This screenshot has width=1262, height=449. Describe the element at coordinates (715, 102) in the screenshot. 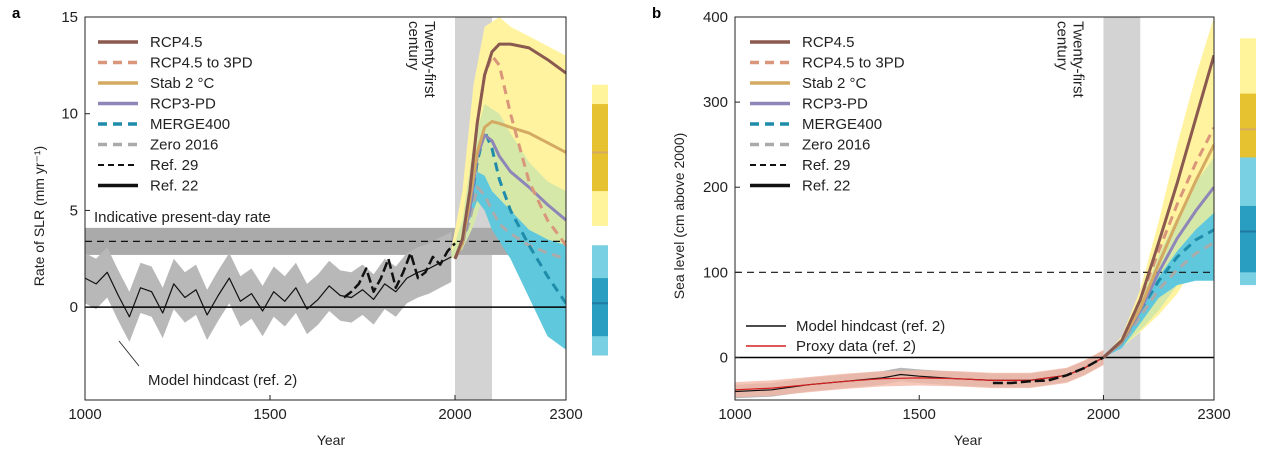

I see `y-tick-label: 300` at that location.